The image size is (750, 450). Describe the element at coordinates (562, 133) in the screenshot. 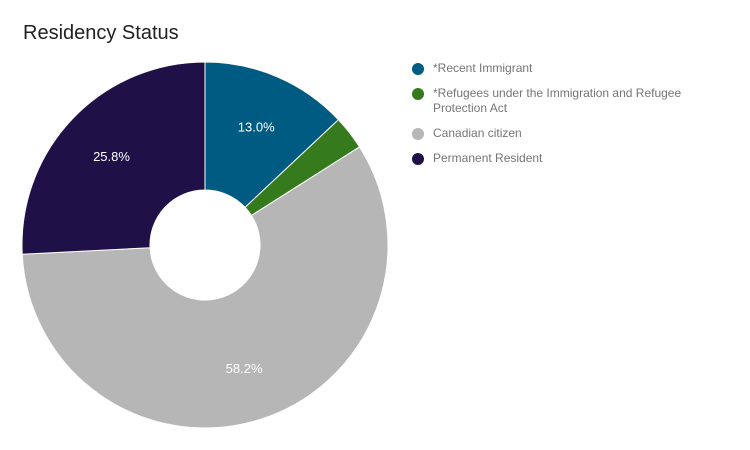

I see `legend-item-canadian-citizen: Canadian citizen` at that location.